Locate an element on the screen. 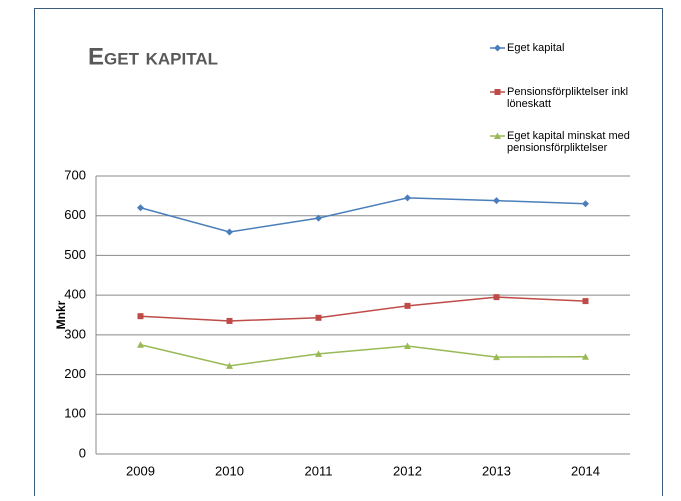 The height and width of the screenshot is (501, 681). legend-label: Eget kapital is located at coordinates (536, 48).